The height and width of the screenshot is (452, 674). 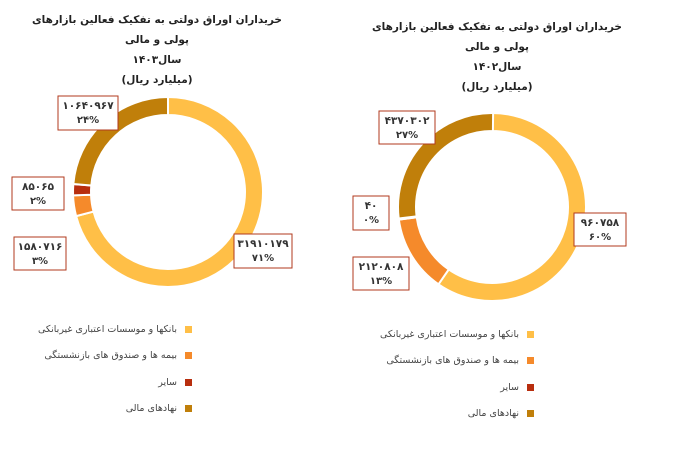 What do you see at coordinates (38, 201) in the screenshot?
I see `data-label-percent: ۲%` at bounding box center [38, 201].